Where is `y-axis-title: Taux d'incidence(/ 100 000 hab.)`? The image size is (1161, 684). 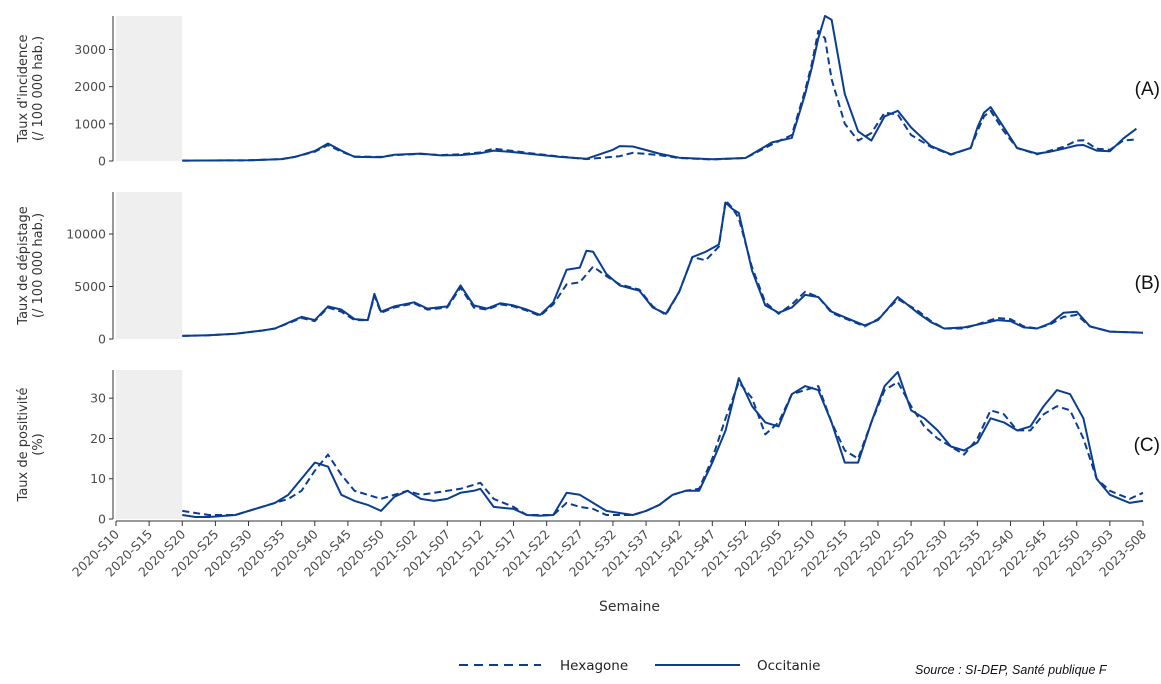 y-axis-title: Taux d'incidence(/ 100 000 hab.) is located at coordinates (31, 89).